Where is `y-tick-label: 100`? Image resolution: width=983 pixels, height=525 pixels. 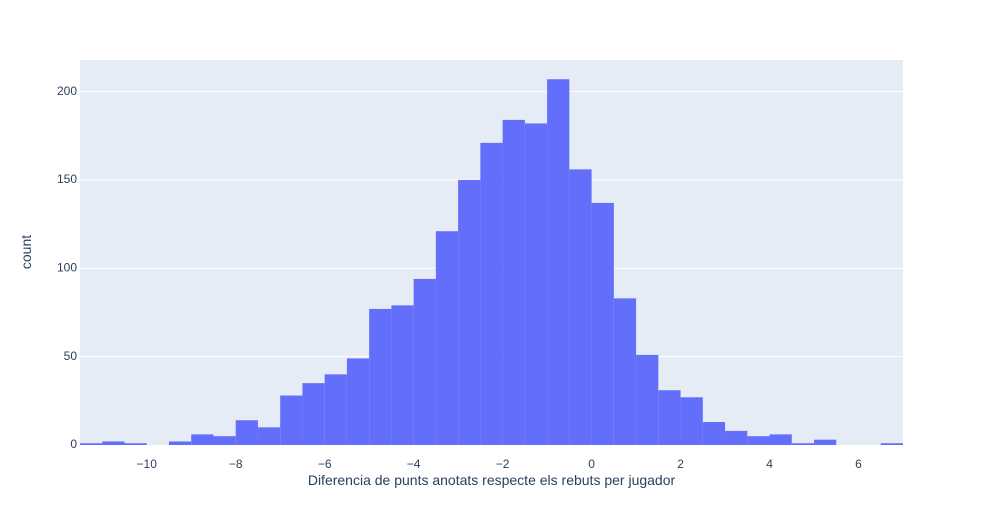 y-tick-label: 100 is located at coordinates (67, 267).